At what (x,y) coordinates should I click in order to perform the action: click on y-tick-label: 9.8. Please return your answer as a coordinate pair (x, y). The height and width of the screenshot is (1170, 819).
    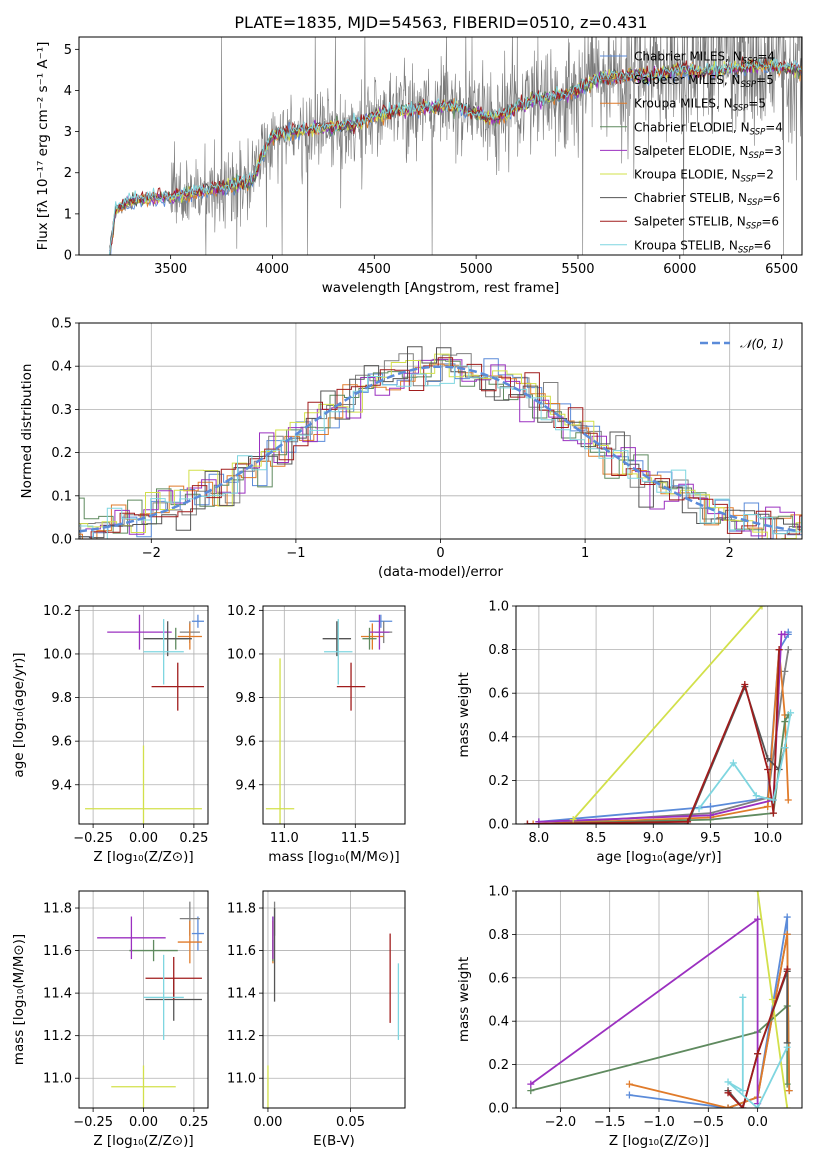
    Looking at the image, I should click on (61, 698).